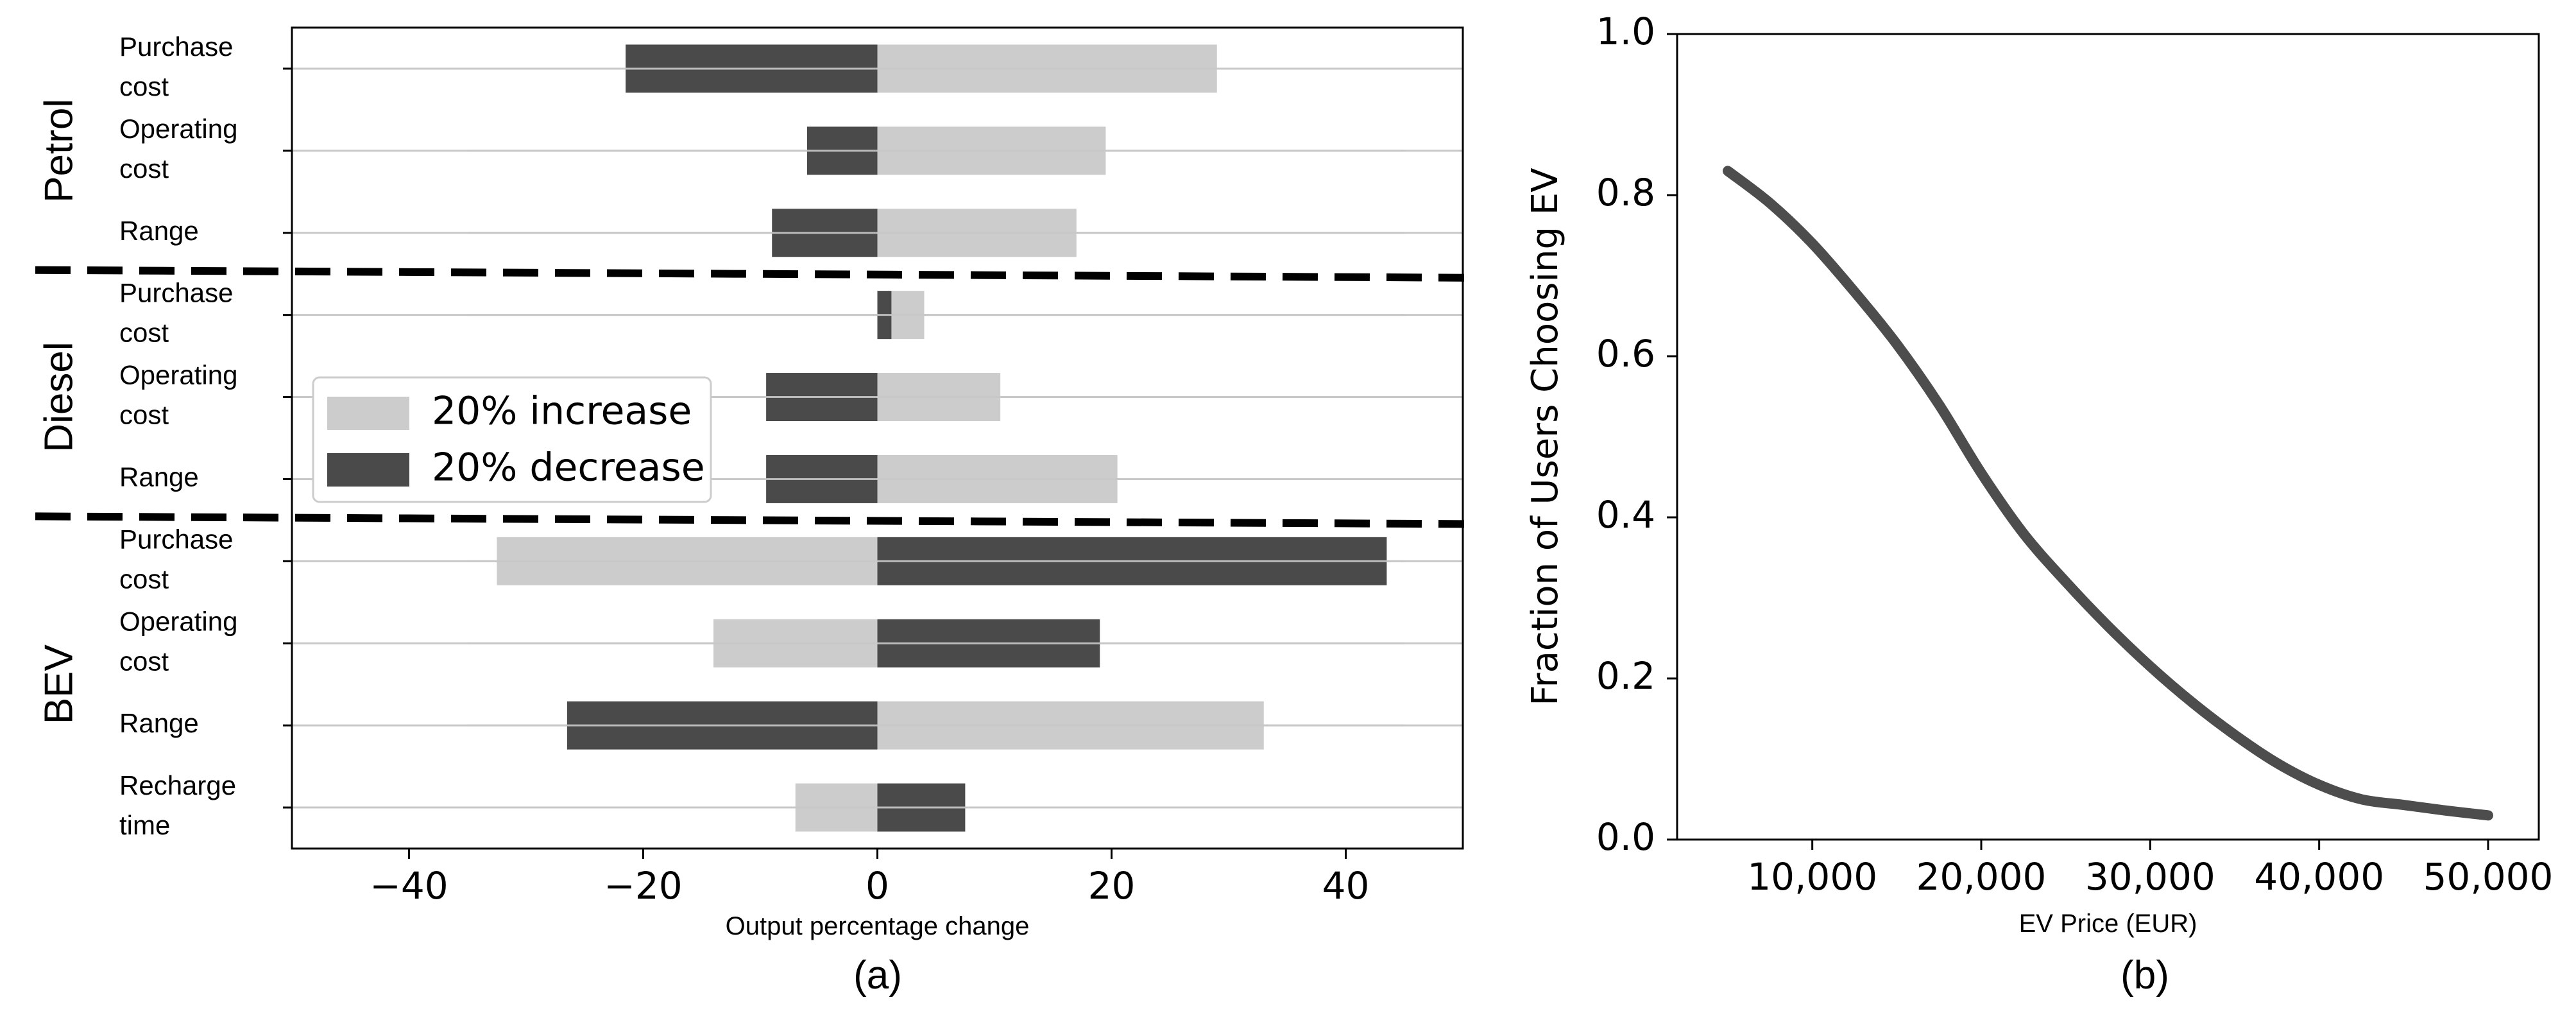  What do you see at coordinates (1545, 436) in the screenshot?
I see `y-axis-label: Fraction of Users Choosing EV` at bounding box center [1545, 436].